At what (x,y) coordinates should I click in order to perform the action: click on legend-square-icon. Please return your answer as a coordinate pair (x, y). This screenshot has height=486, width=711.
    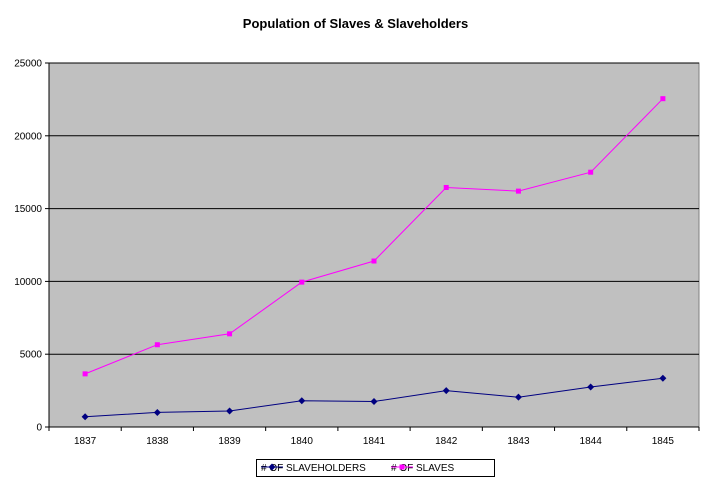
    Looking at the image, I should click on (402, 467).